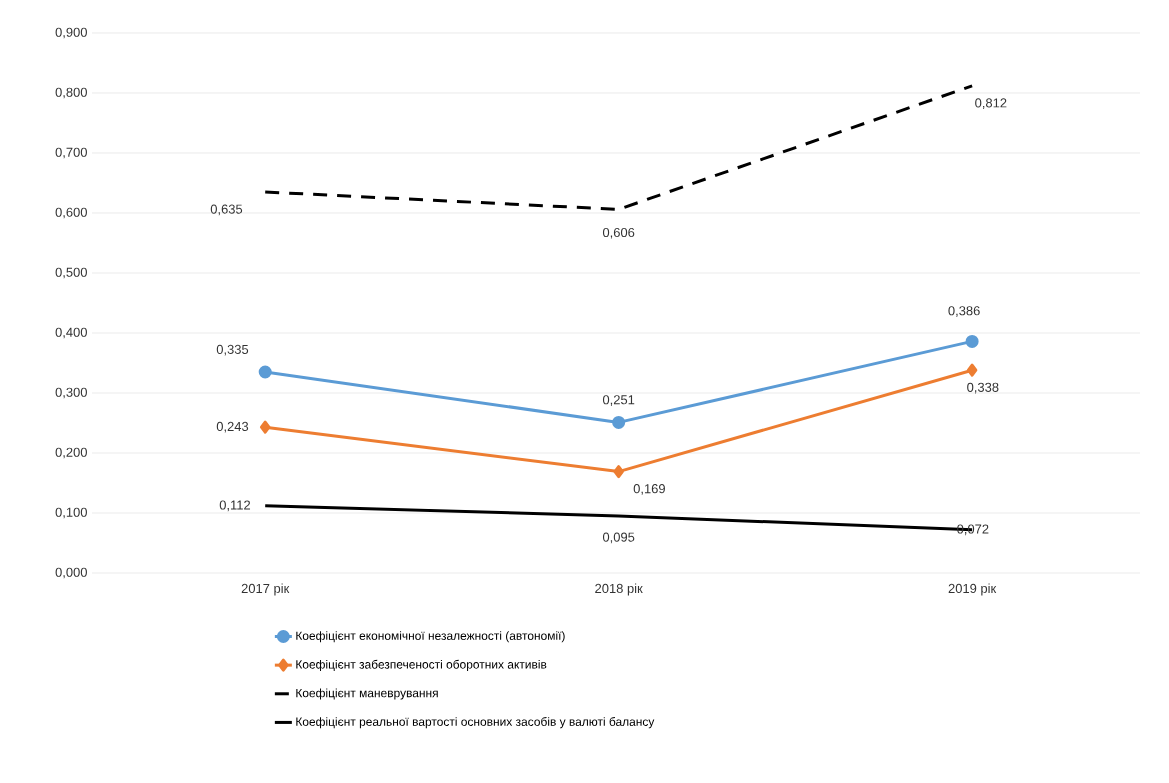 The width and height of the screenshot is (1169, 783). Describe the element at coordinates (232, 427) in the screenshot. I see `data-label: 0,243` at that location.